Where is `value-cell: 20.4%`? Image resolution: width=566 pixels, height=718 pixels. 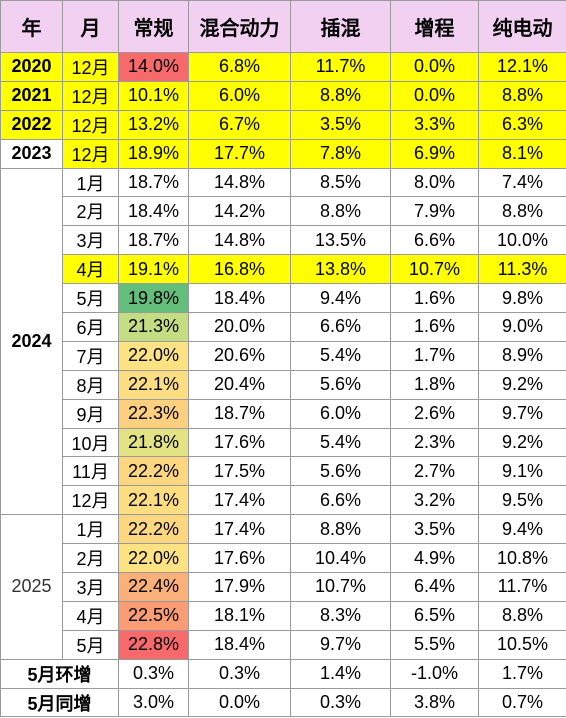 value-cell: 20.4% is located at coordinates (239, 384).